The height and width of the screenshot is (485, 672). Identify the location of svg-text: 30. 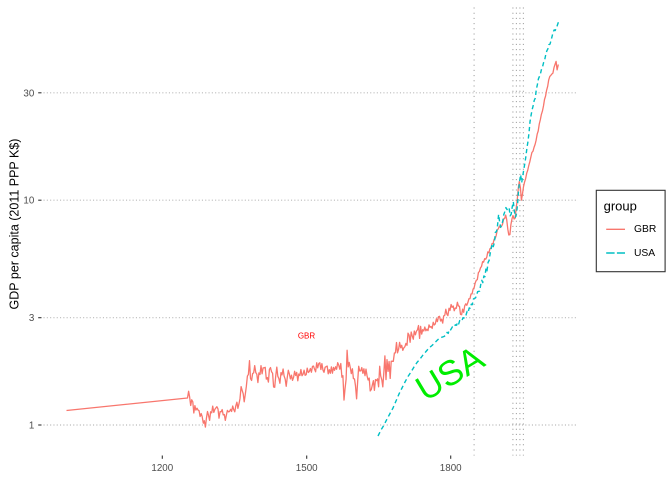
(28, 93).